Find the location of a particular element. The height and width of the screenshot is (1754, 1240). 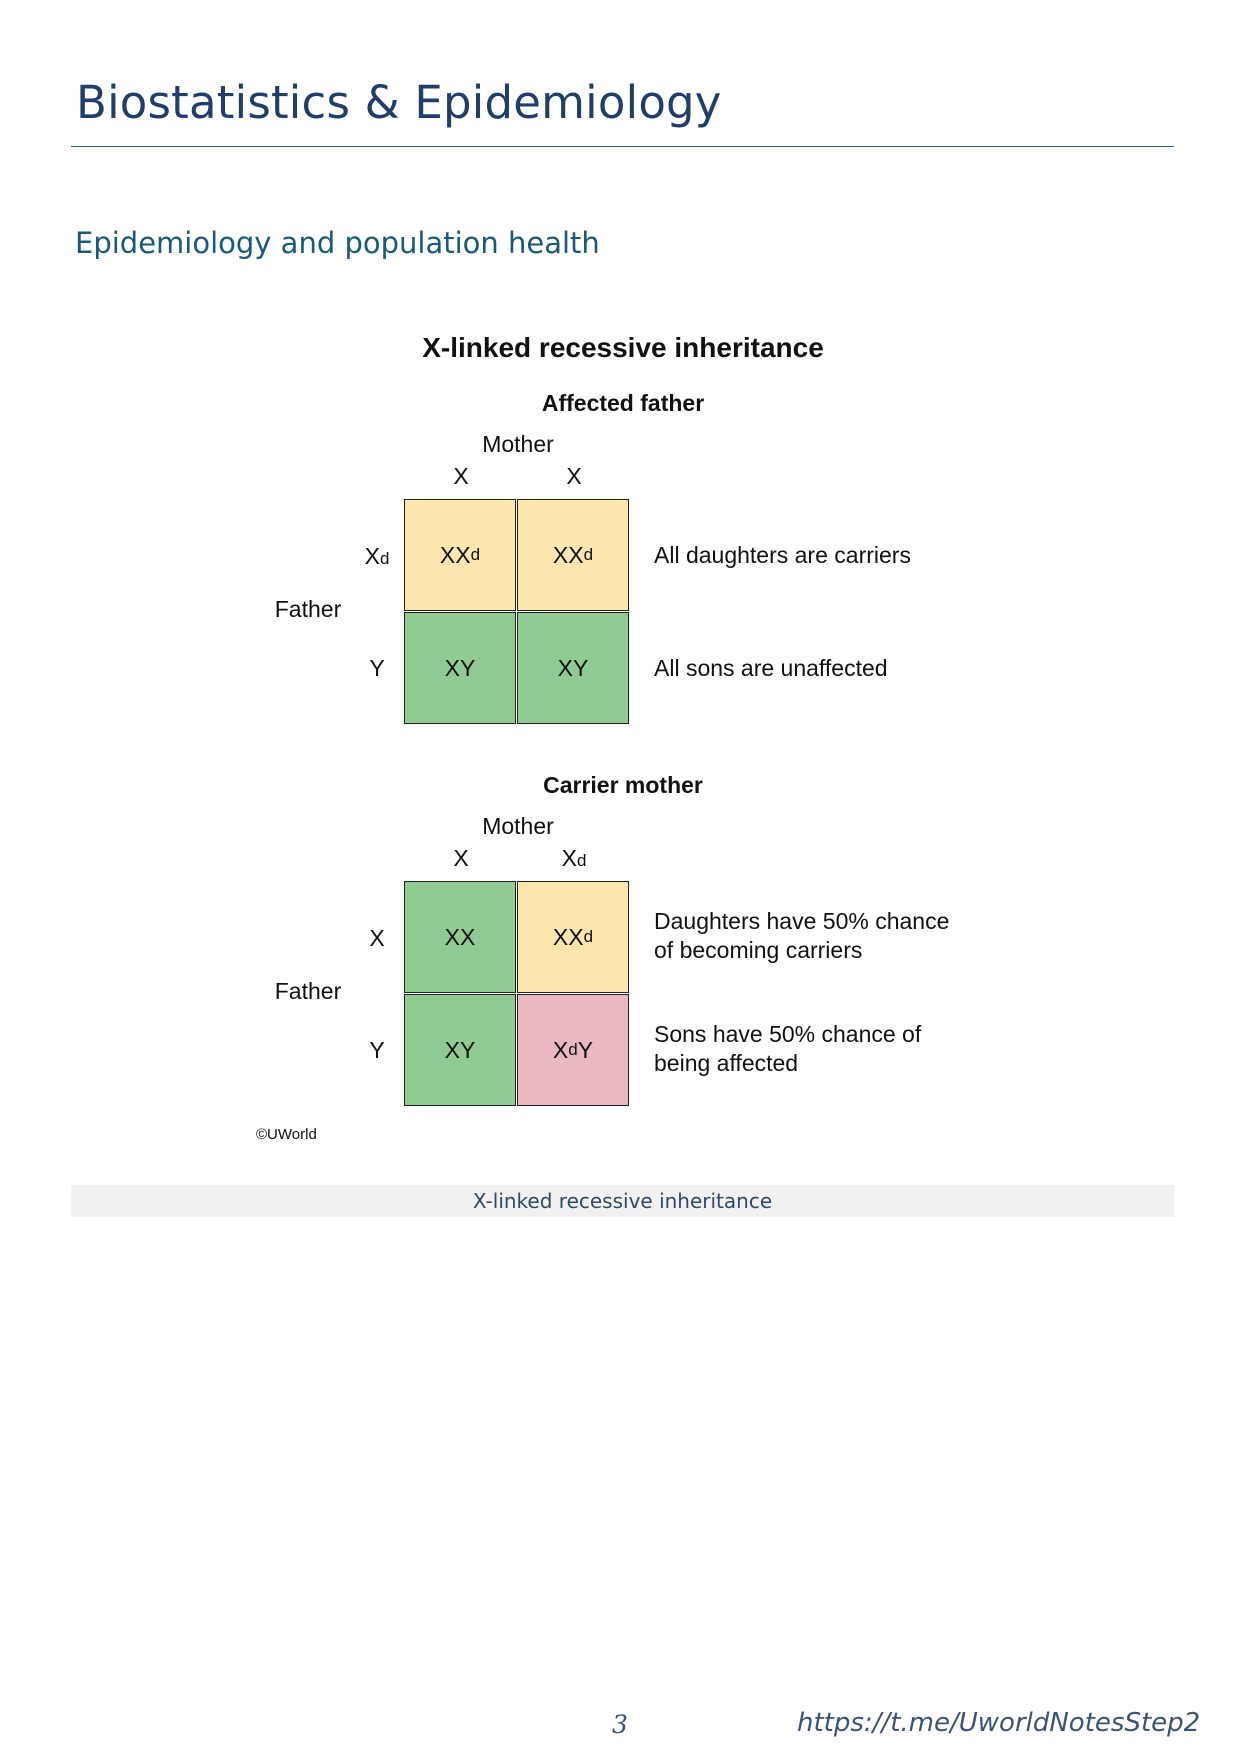

page-number: 3 is located at coordinates (620, 1724).